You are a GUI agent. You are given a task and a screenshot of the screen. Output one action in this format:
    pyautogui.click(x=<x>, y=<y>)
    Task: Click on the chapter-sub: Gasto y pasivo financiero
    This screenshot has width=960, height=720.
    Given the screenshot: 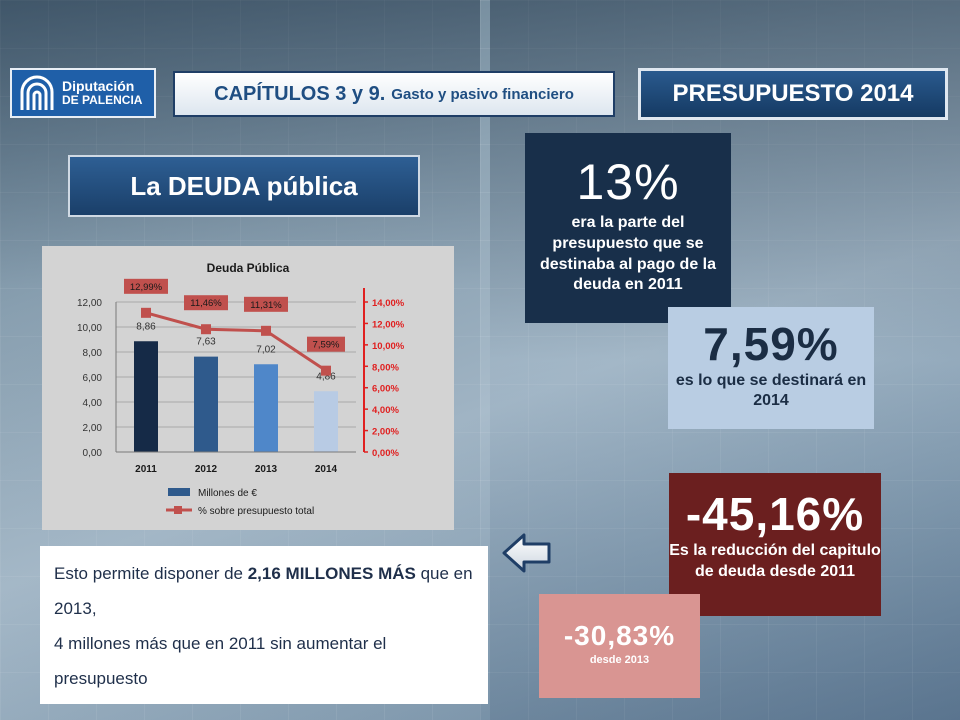 What is the action you would take?
    pyautogui.click(x=482, y=94)
    